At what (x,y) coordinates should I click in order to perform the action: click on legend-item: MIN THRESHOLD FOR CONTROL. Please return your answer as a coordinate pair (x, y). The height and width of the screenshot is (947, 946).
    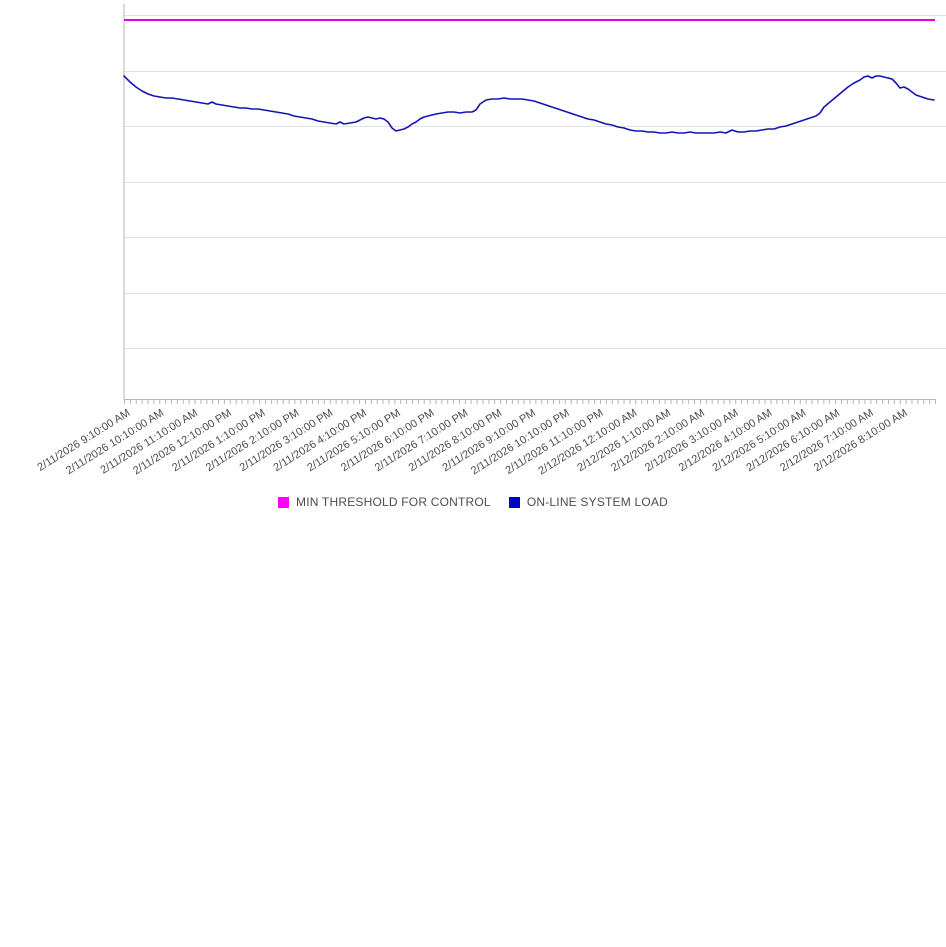
    Looking at the image, I should click on (384, 502).